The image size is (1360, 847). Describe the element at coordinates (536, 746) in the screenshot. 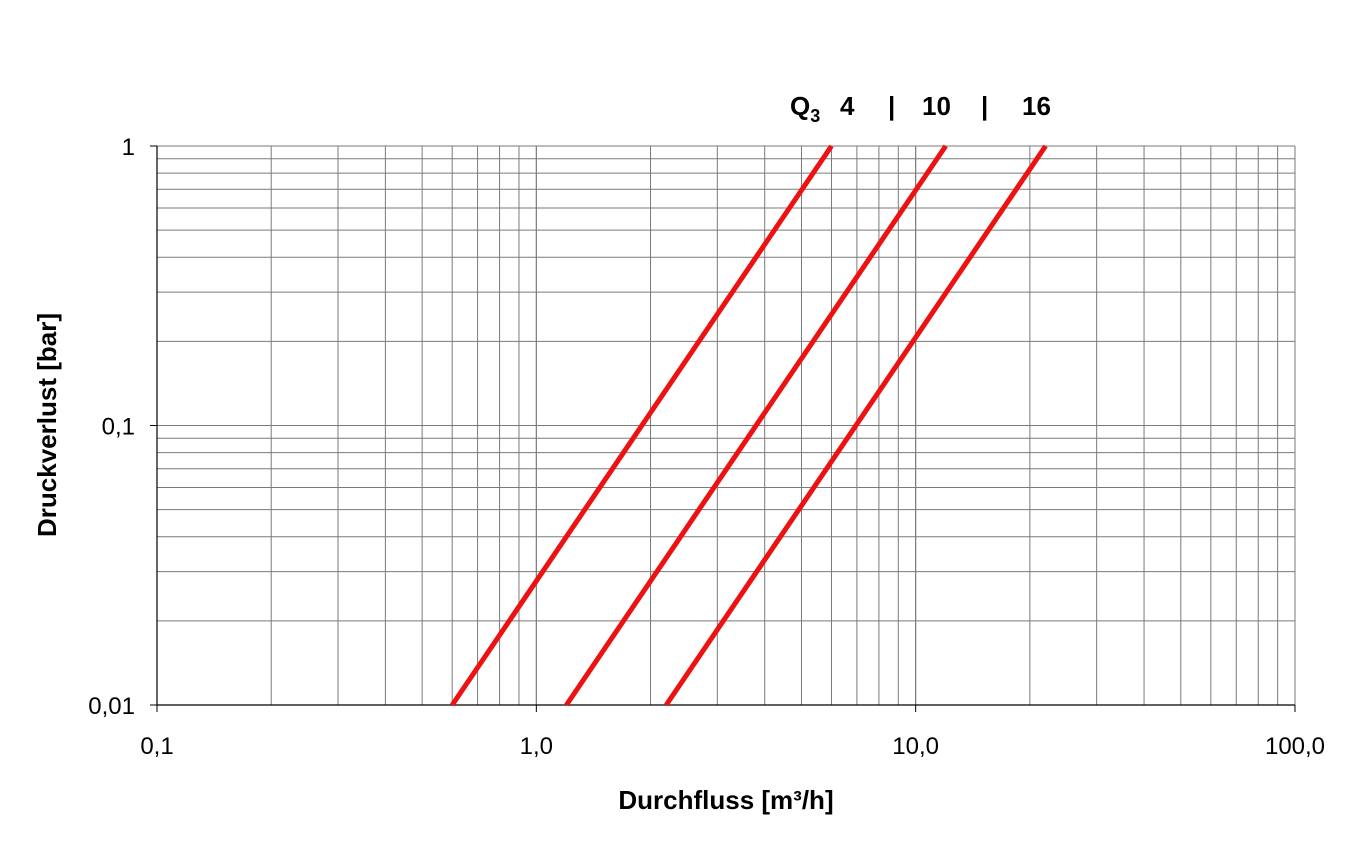

I see `x-tick-label: 1,0` at that location.